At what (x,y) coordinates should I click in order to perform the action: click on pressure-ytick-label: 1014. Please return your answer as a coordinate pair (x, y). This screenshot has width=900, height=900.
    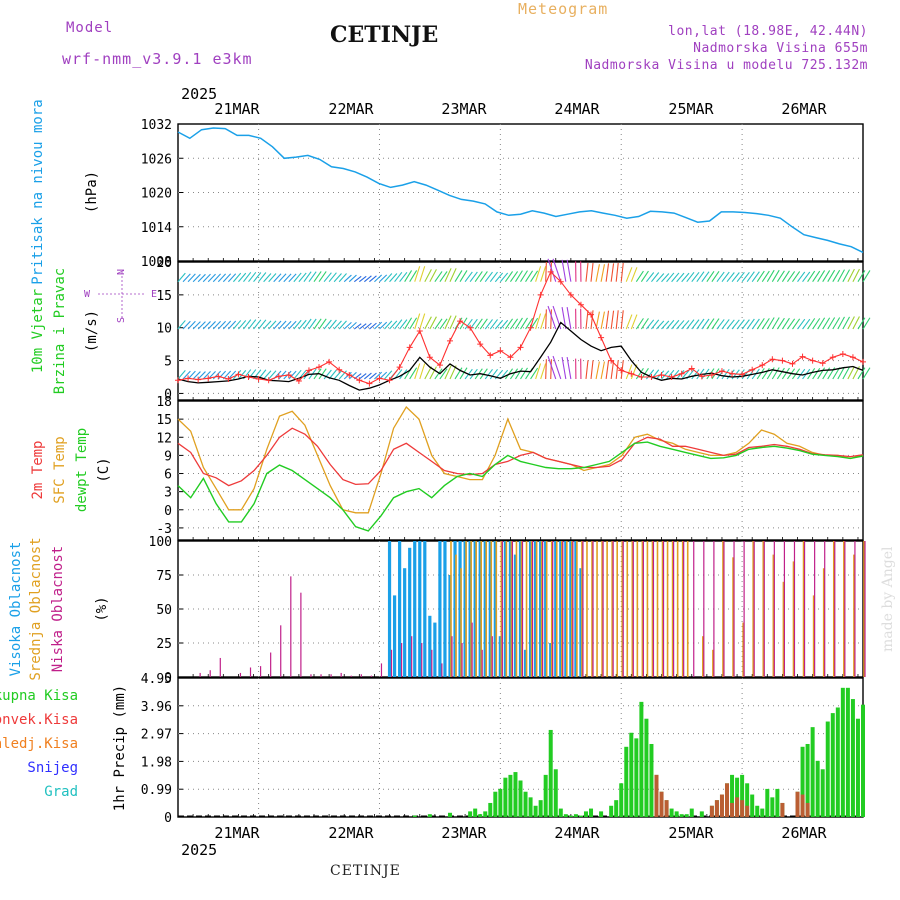
    Looking at the image, I should click on (156, 228).